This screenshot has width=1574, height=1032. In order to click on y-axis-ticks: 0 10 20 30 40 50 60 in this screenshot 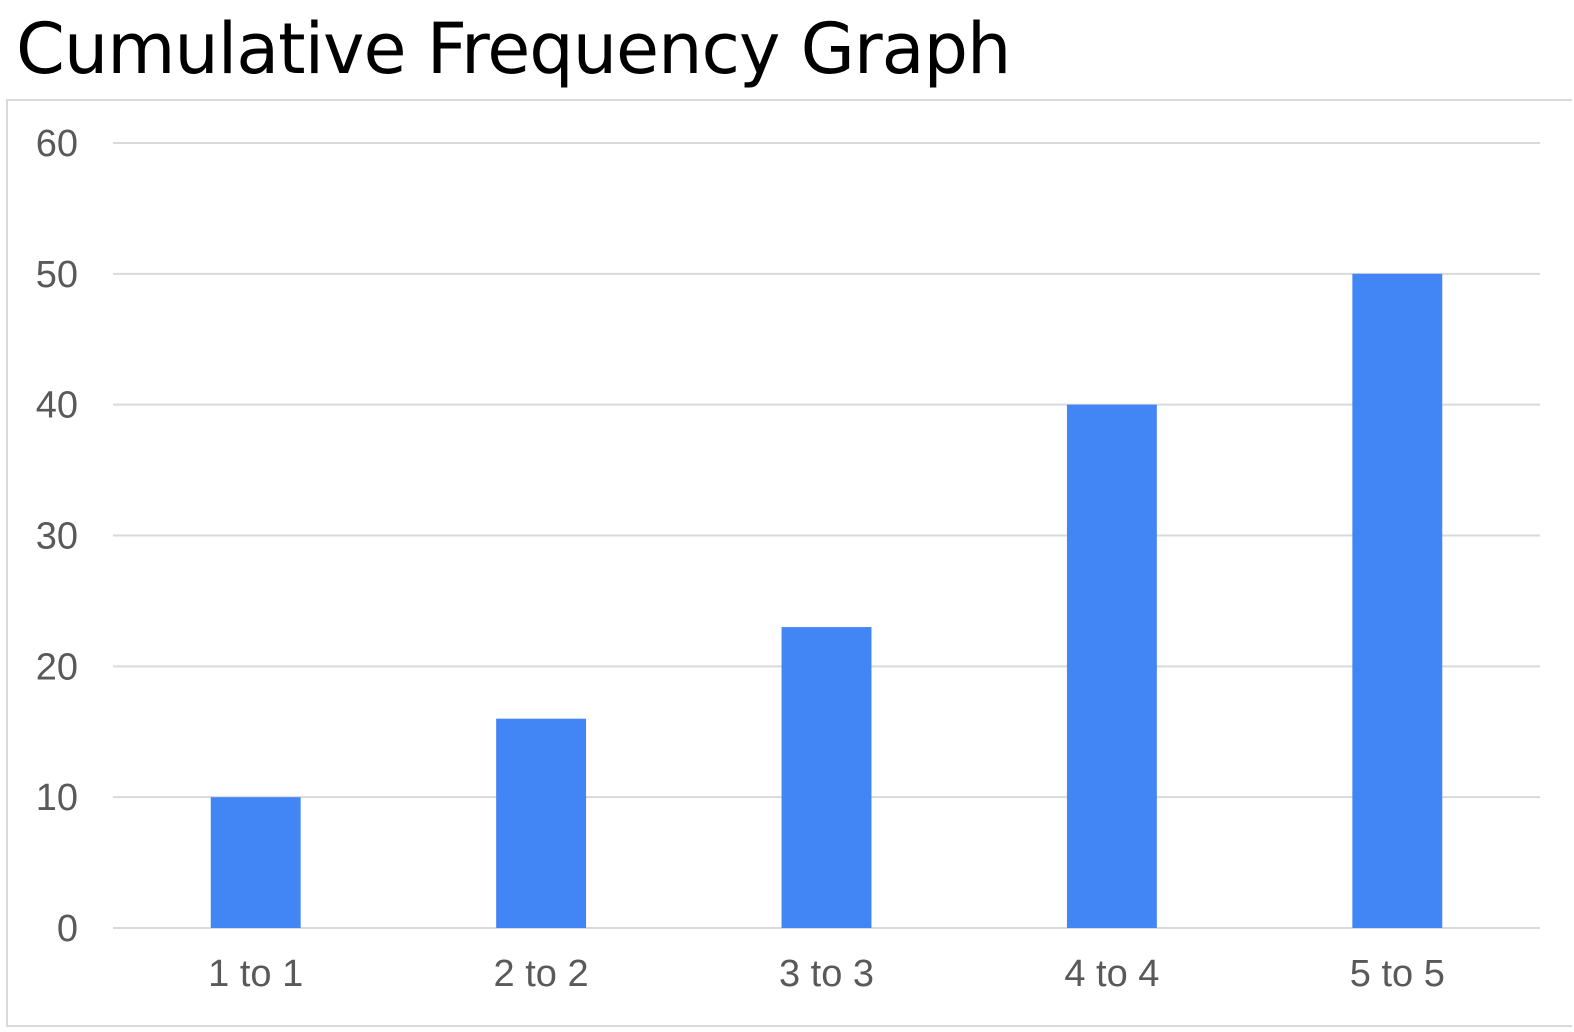, I will do `click(57, 536)`.